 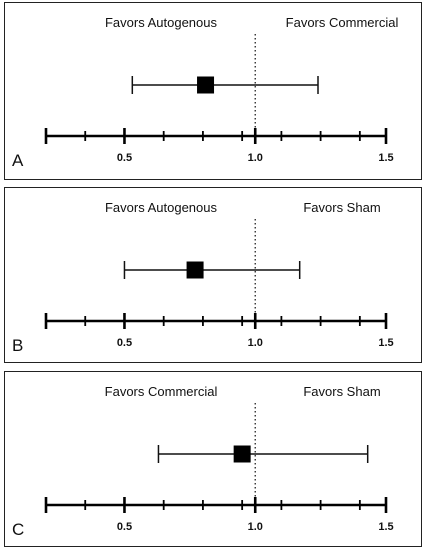 What do you see at coordinates (161, 391) in the screenshot?
I see `left-favors-label: Favors Commercial` at bounding box center [161, 391].